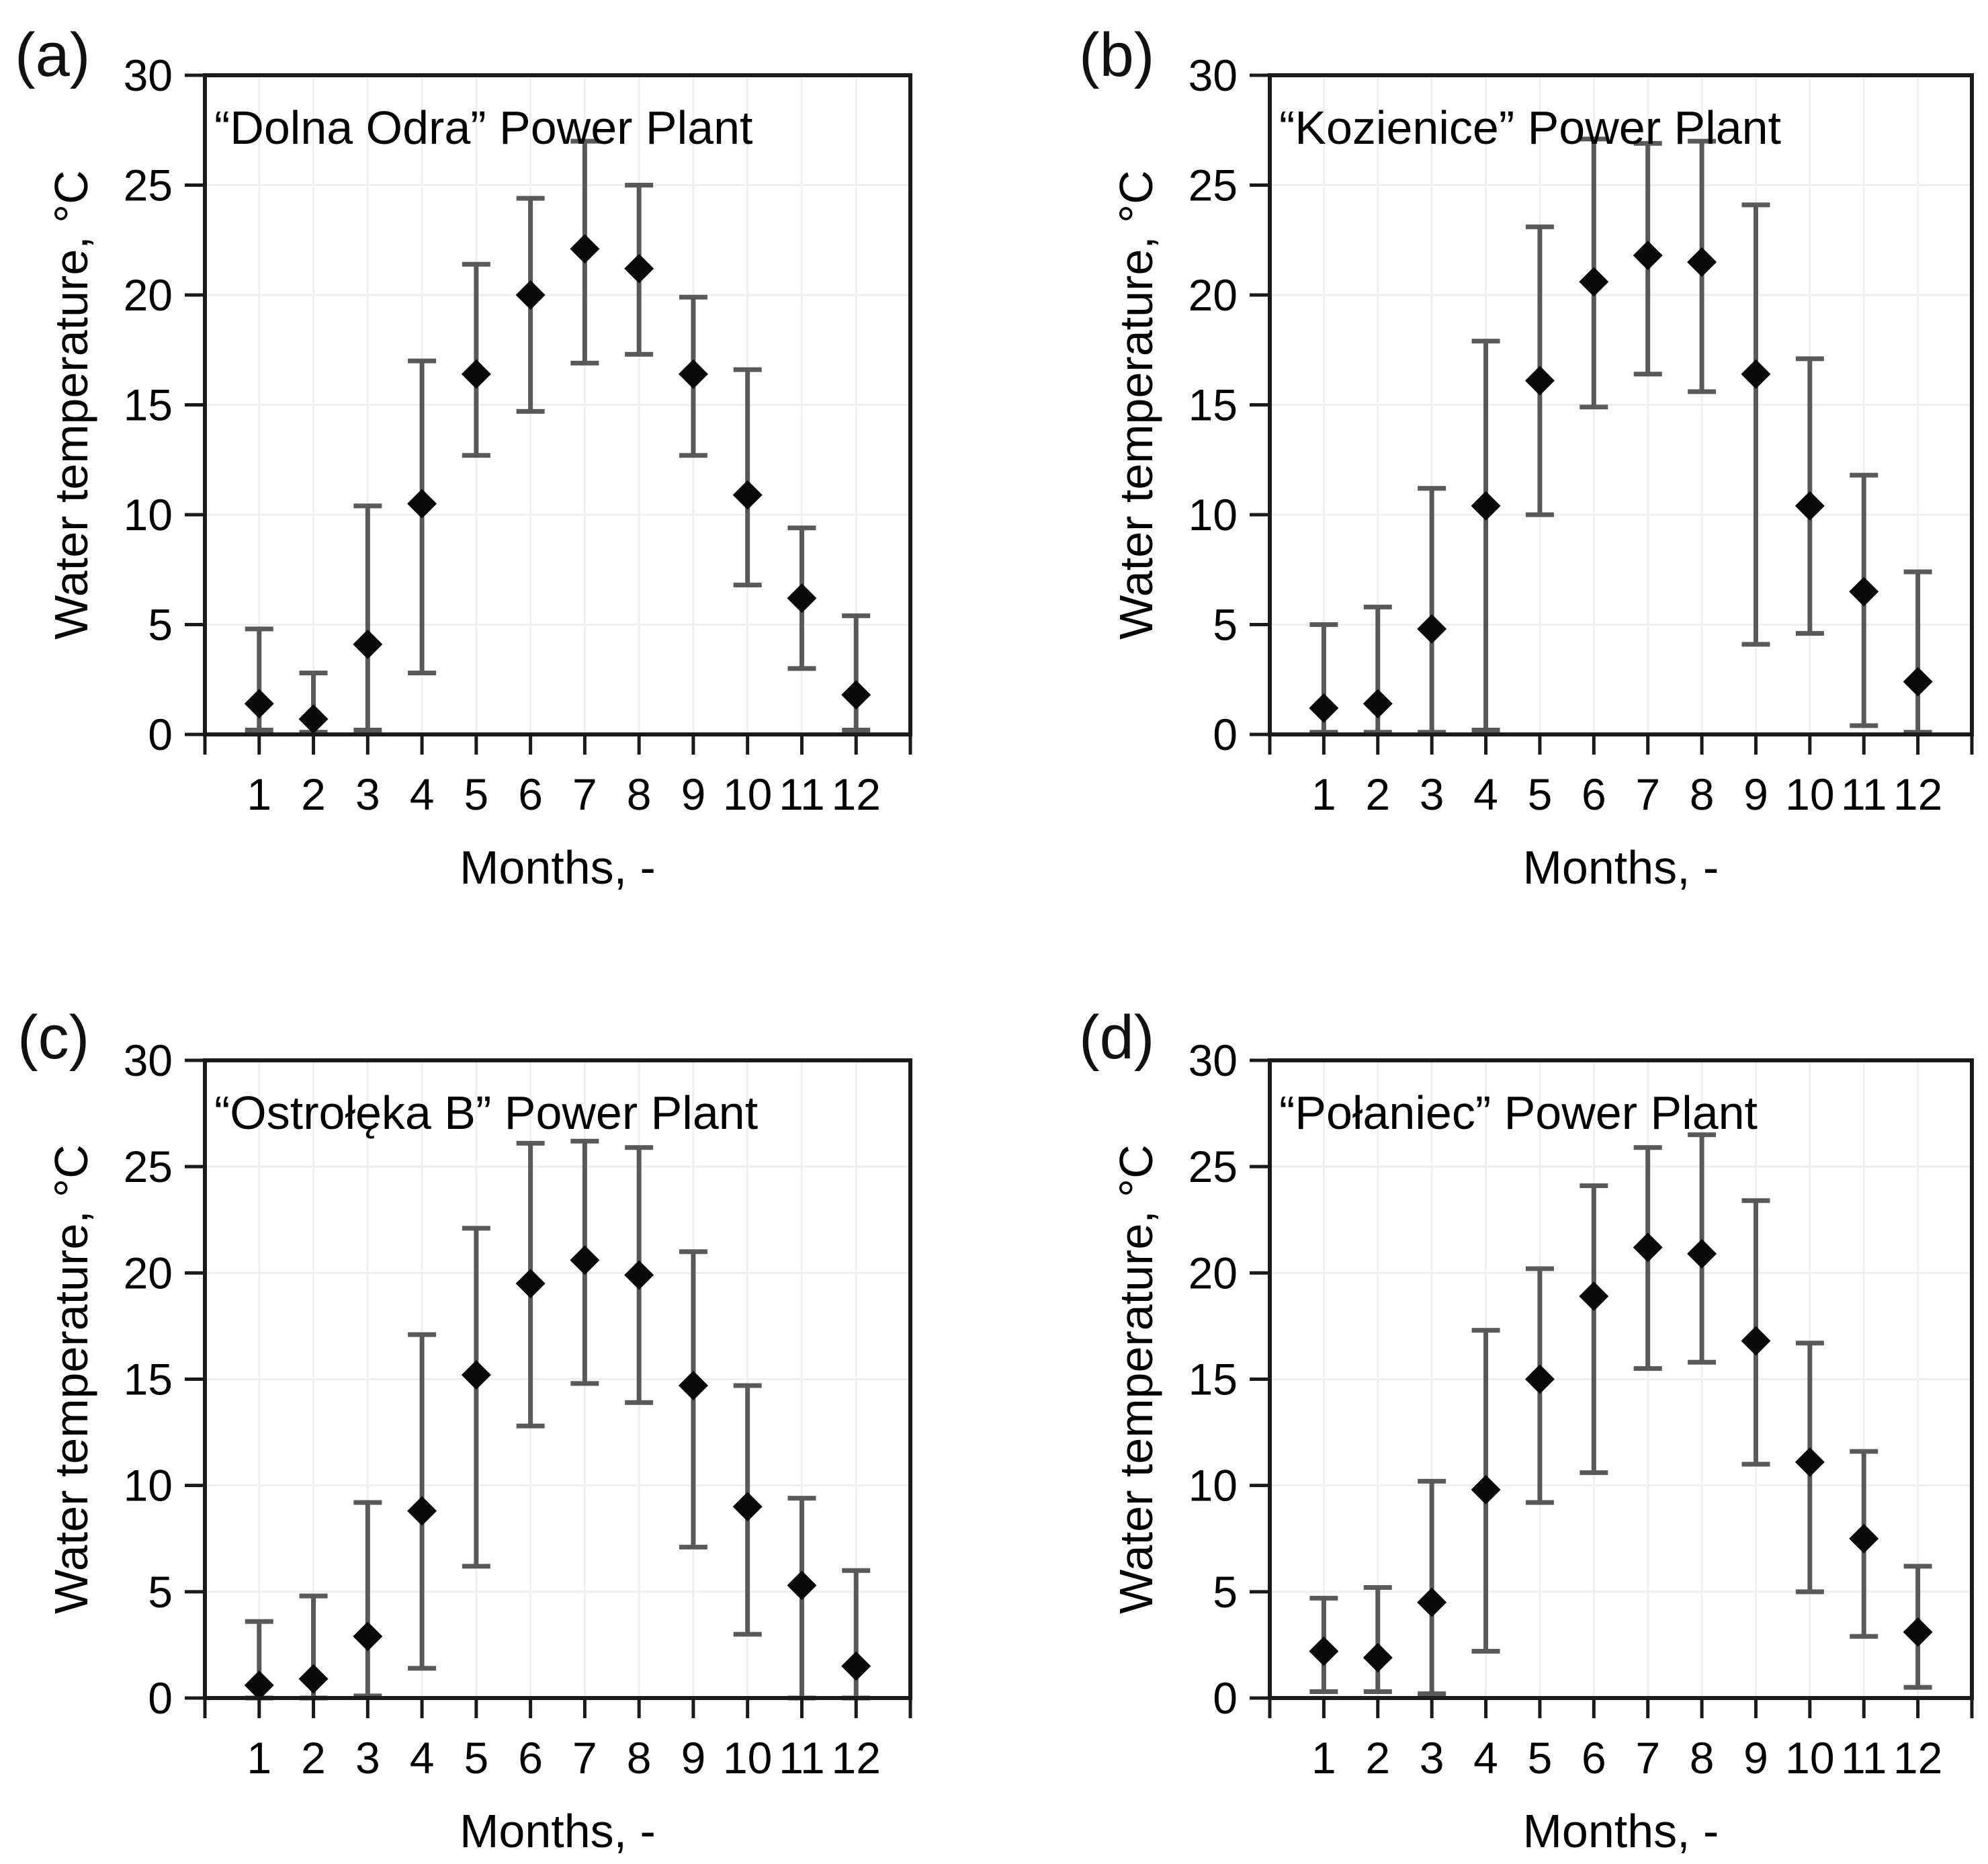 The height and width of the screenshot is (1864, 1988). What do you see at coordinates (54, 1037) in the screenshot?
I see `panel-label-c: (c)` at bounding box center [54, 1037].